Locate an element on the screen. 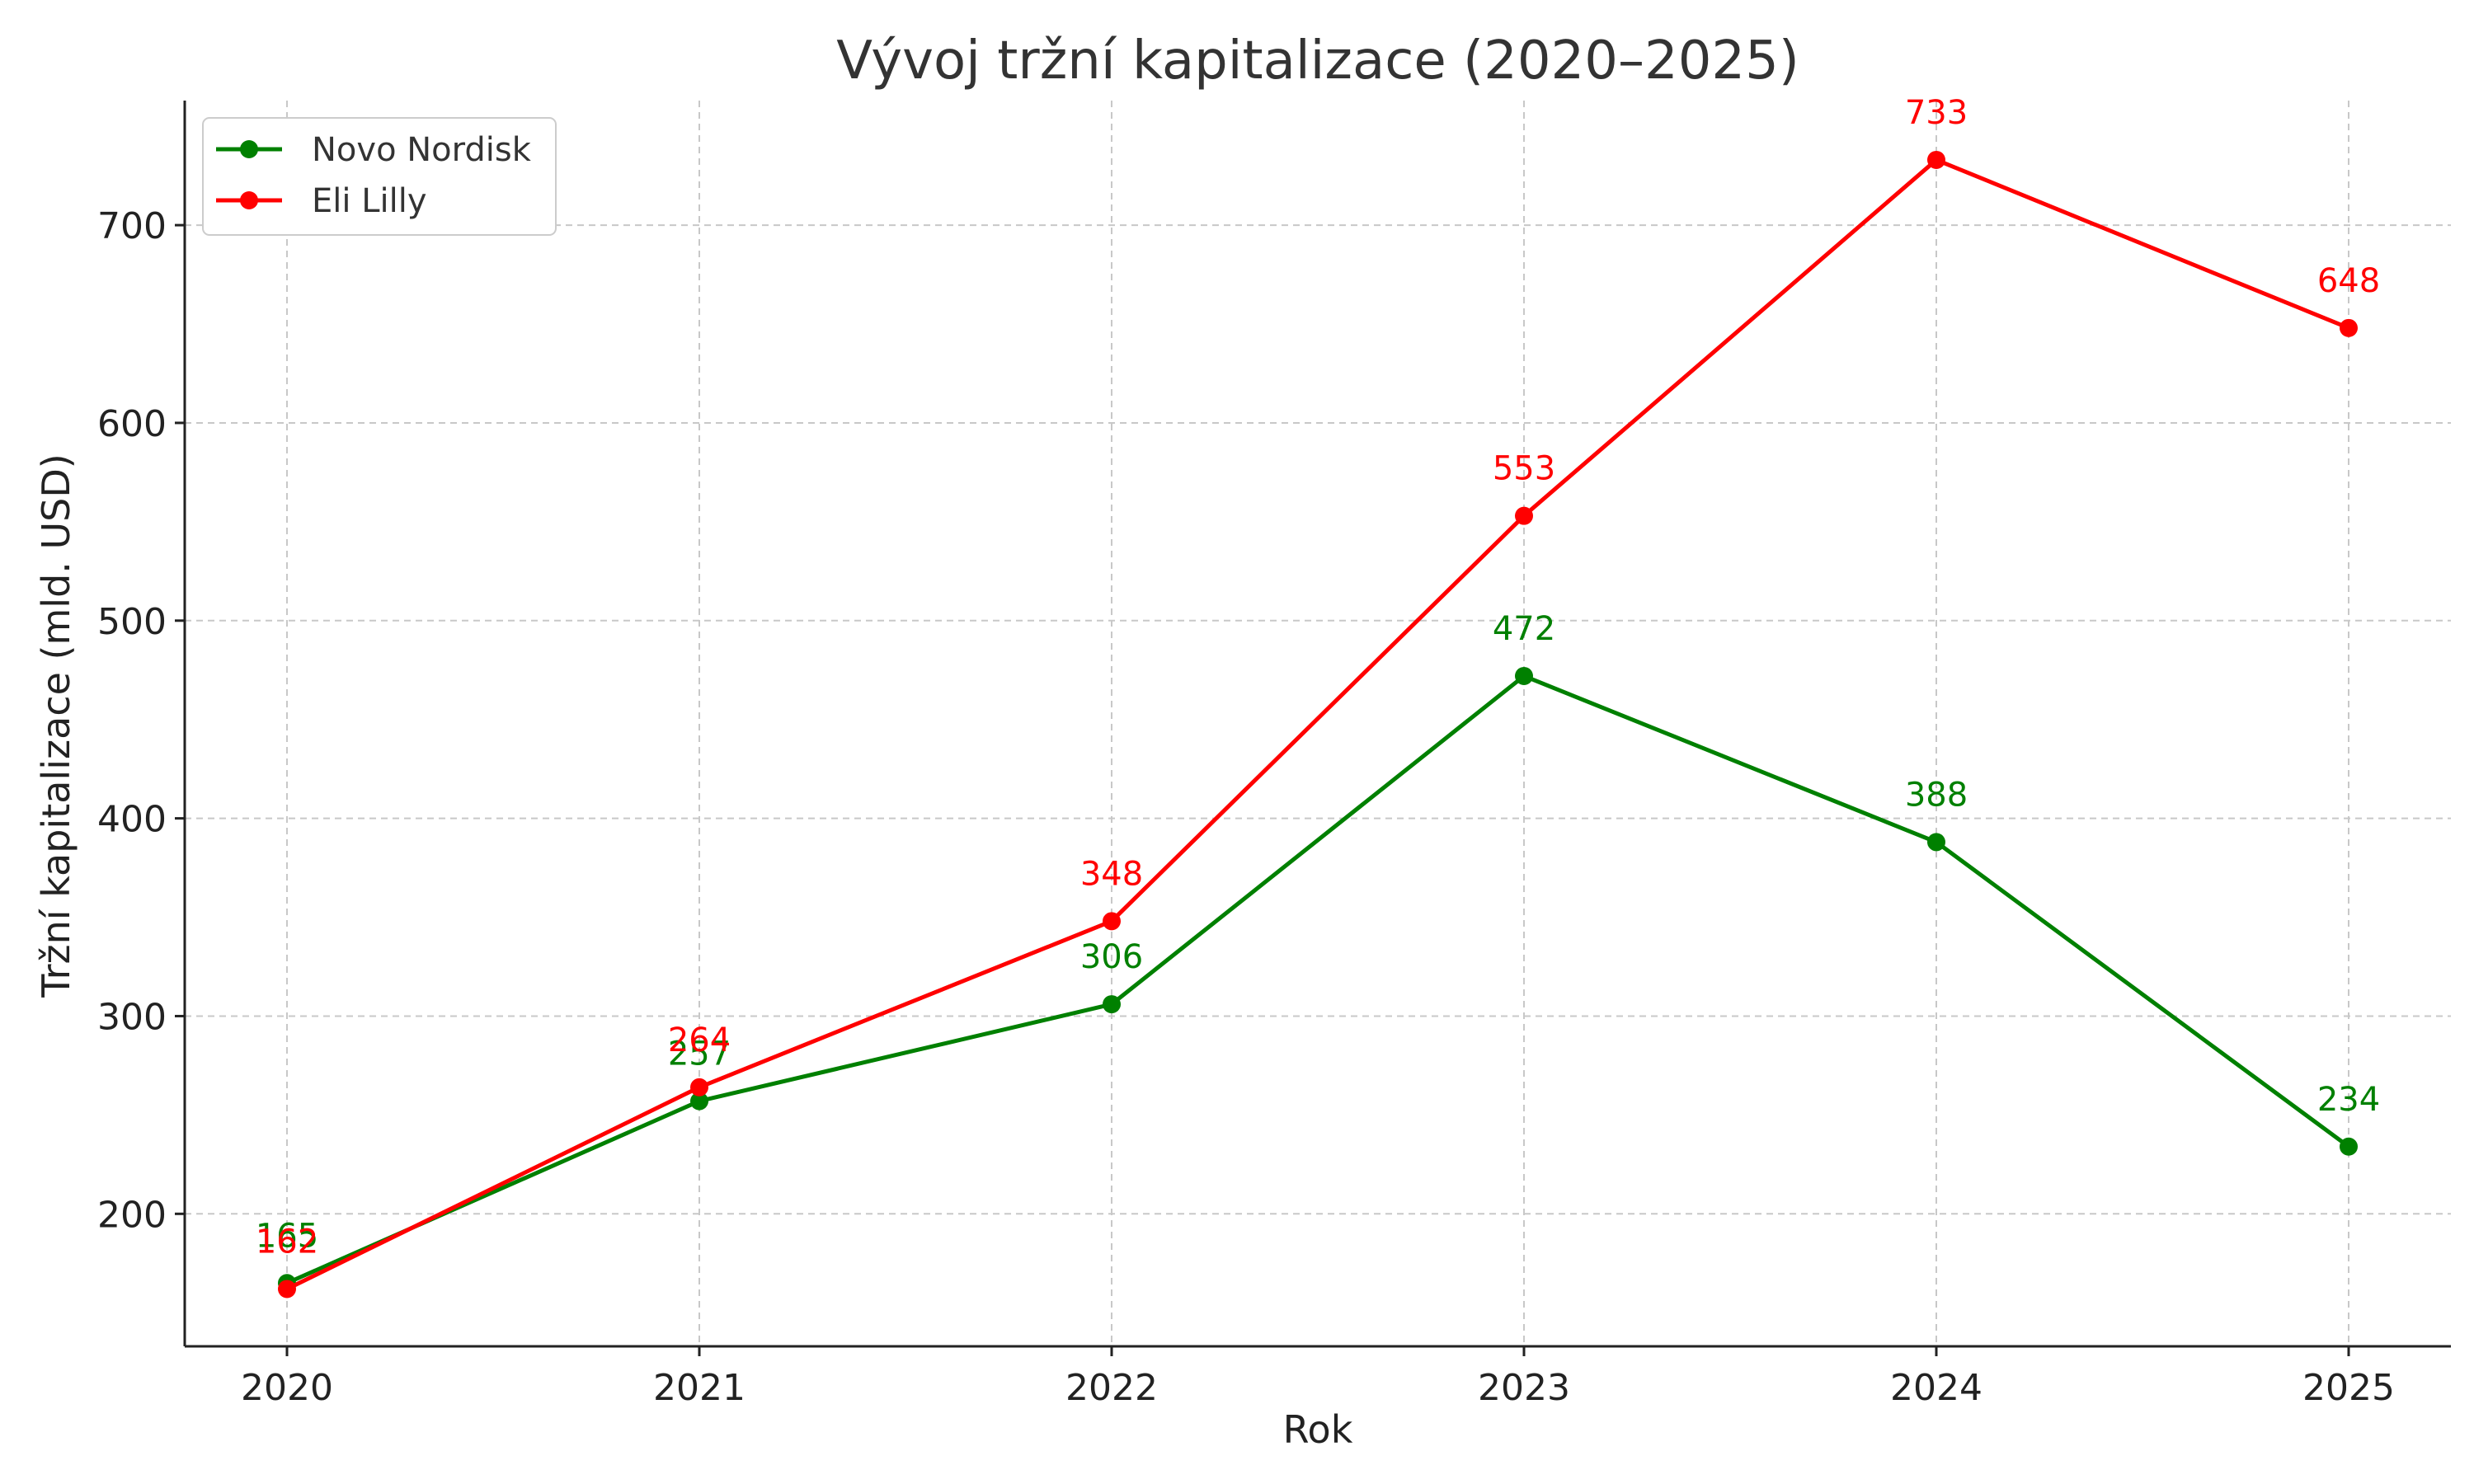 The height and width of the screenshot is (1484, 2474). data-label-eli-lilly: 264 is located at coordinates (699, 1040).